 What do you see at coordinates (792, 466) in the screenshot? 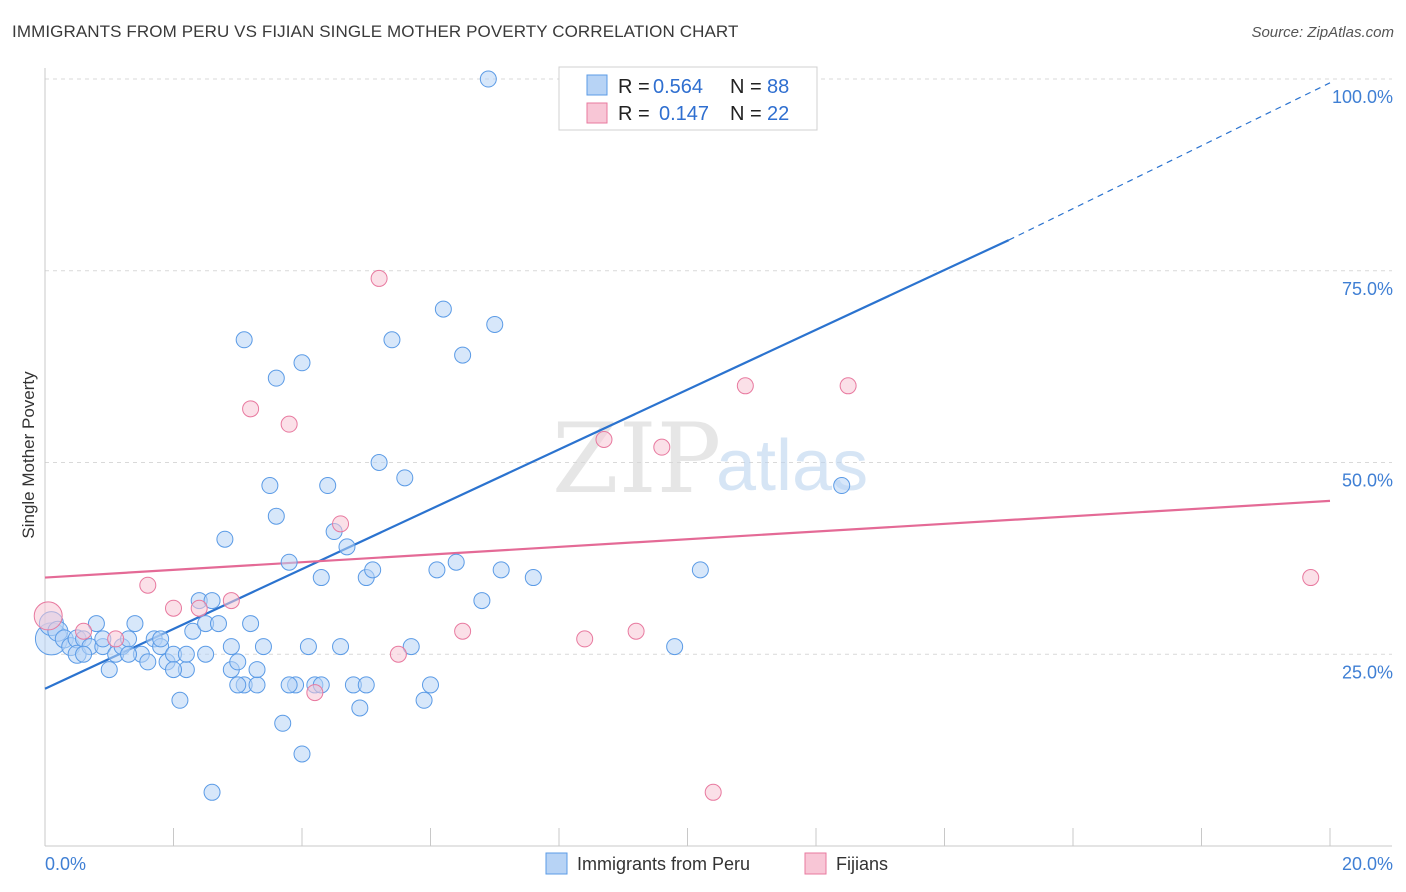
I see `watermark-atlas: atlas` at bounding box center [792, 466].